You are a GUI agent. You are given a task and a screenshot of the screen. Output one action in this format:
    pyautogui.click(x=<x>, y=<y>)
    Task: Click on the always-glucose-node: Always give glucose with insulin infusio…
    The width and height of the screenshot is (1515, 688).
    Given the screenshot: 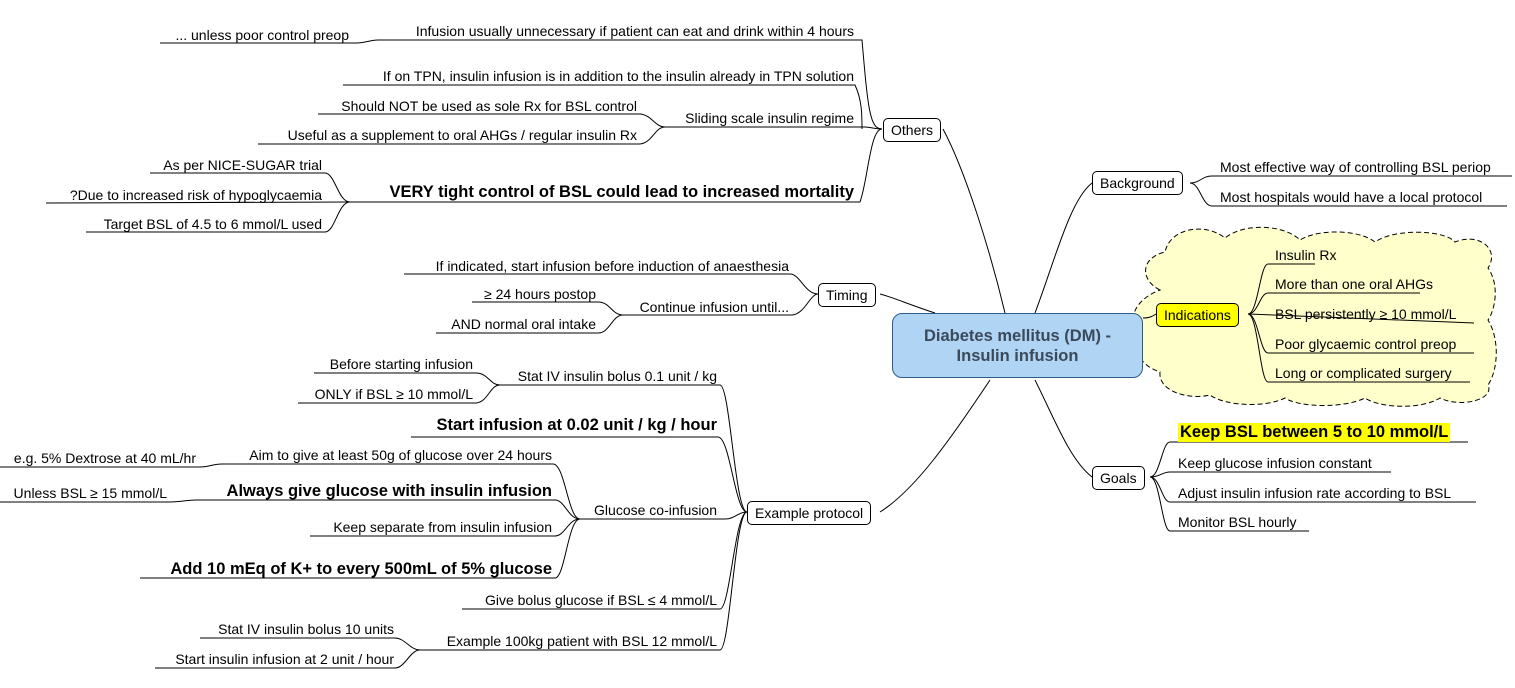 What is the action you would take?
    pyautogui.click(x=389, y=491)
    